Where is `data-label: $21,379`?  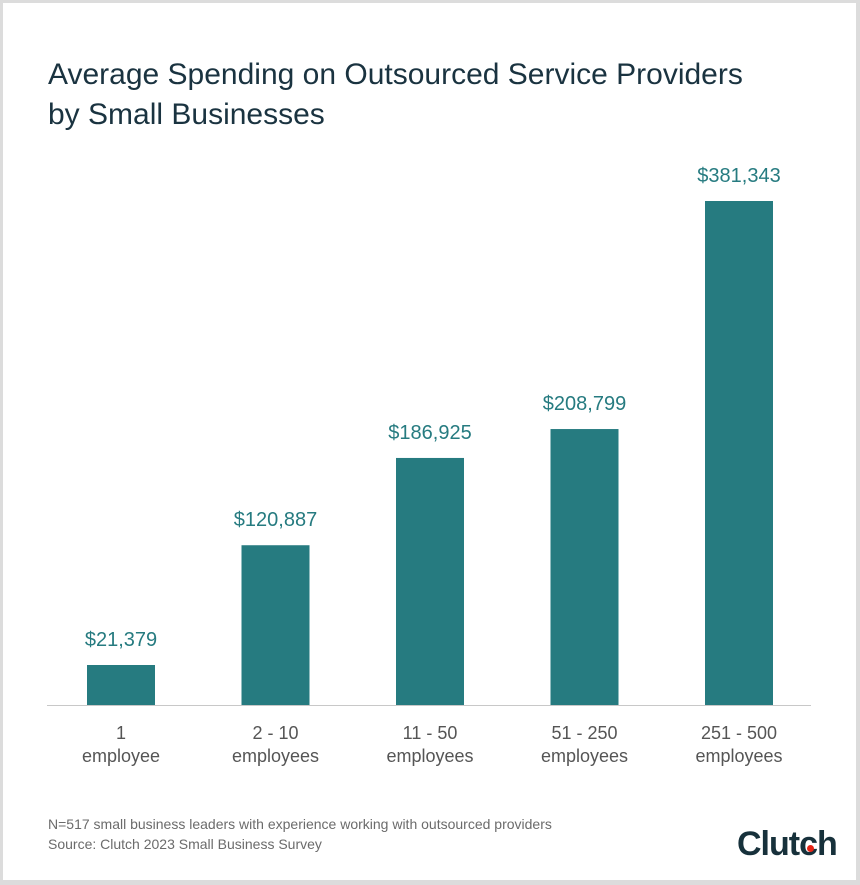
data-label: $21,379 is located at coordinates (121, 640).